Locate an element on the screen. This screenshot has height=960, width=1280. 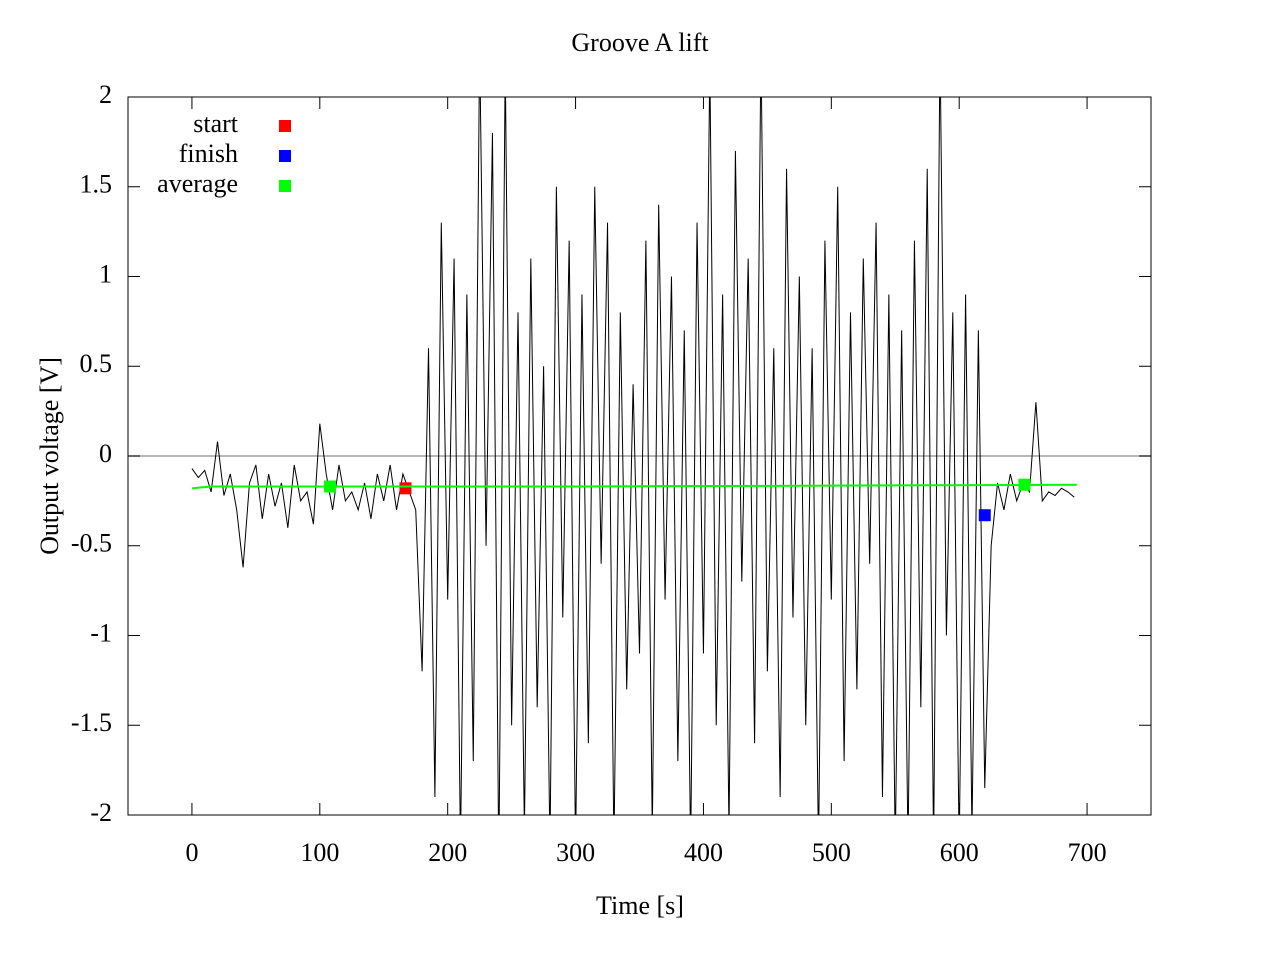
y-tick-label: -0.5 is located at coordinates (91, 543).